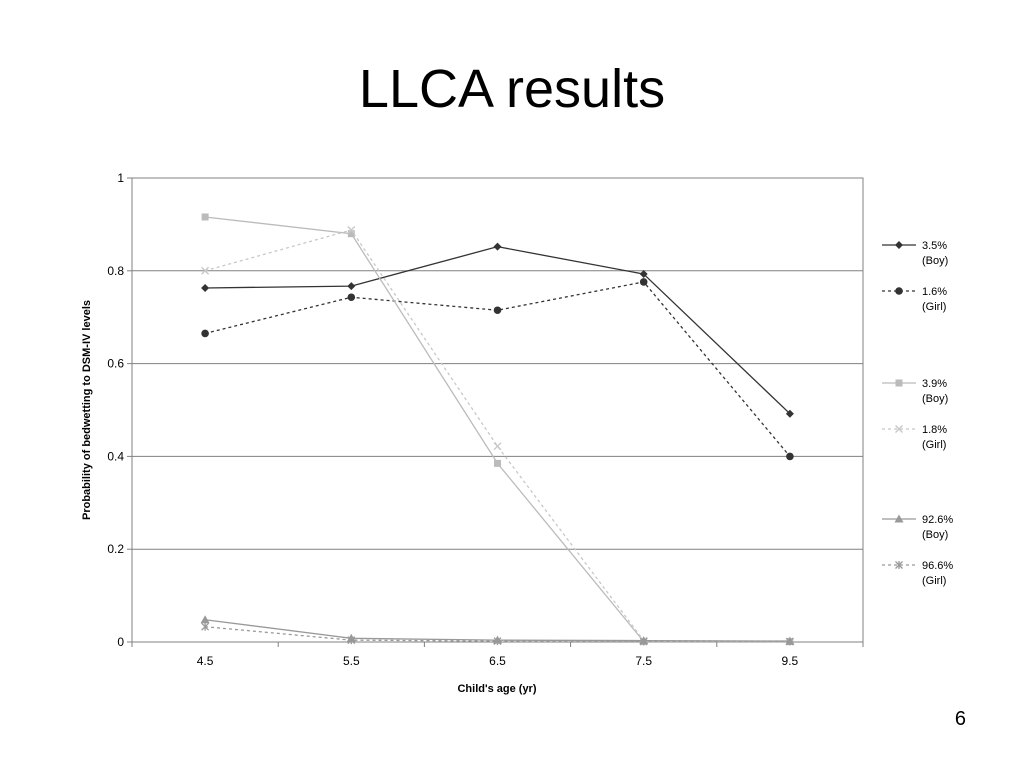 The image size is (1024, 768). What do you see at coordinates (497, 661) in the screenshot?
I see `x-tick-label: 6.5` at bounding box center [497, 661].